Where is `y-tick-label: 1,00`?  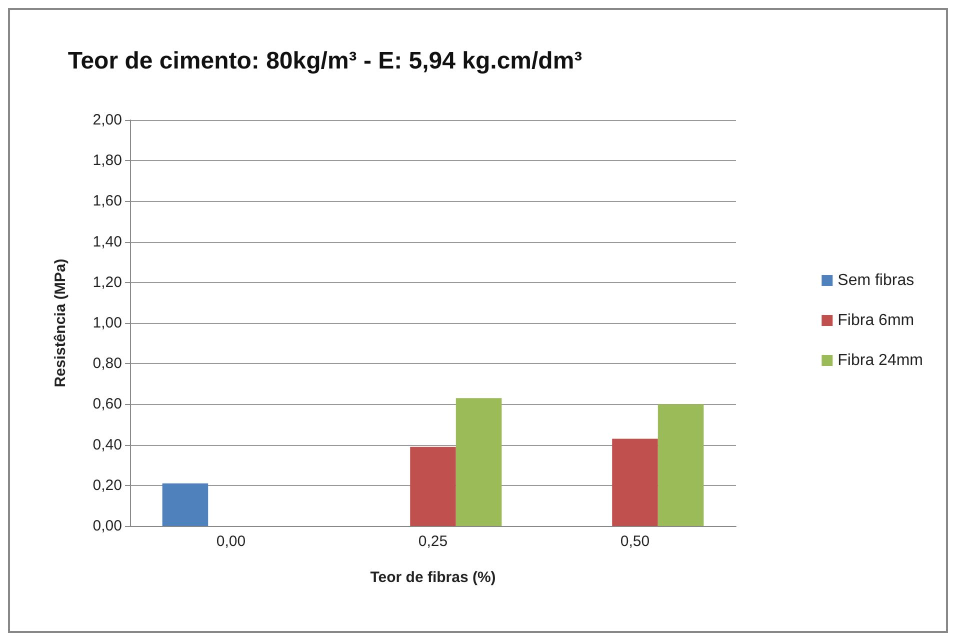 y-tick-label: 1,00 is located at coordinates (107, 323).